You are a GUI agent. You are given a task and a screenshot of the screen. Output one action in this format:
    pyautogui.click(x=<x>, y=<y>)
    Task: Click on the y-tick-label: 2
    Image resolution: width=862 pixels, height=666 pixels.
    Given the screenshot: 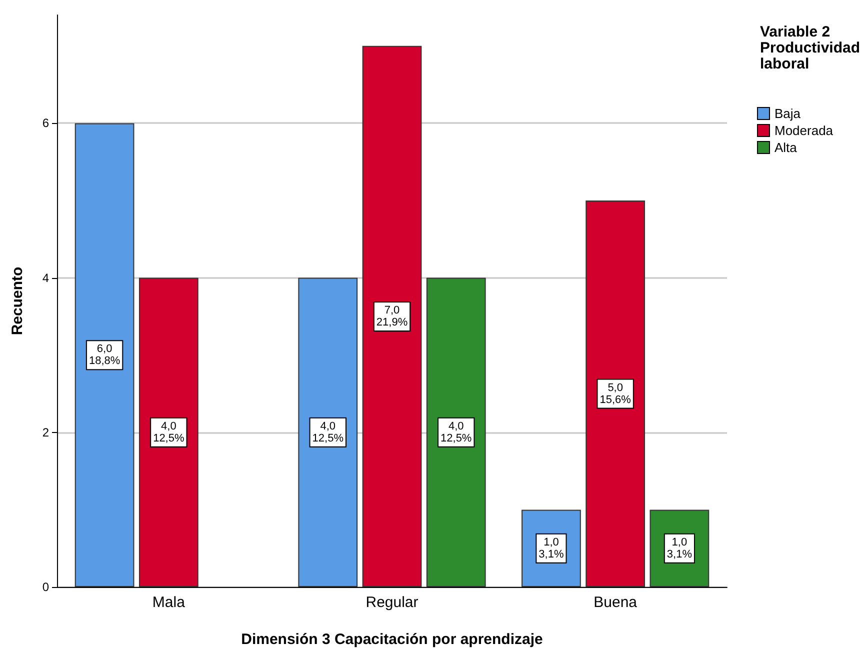 What is the action you would take?
    pyautogui.click(x=46, y=432)
    